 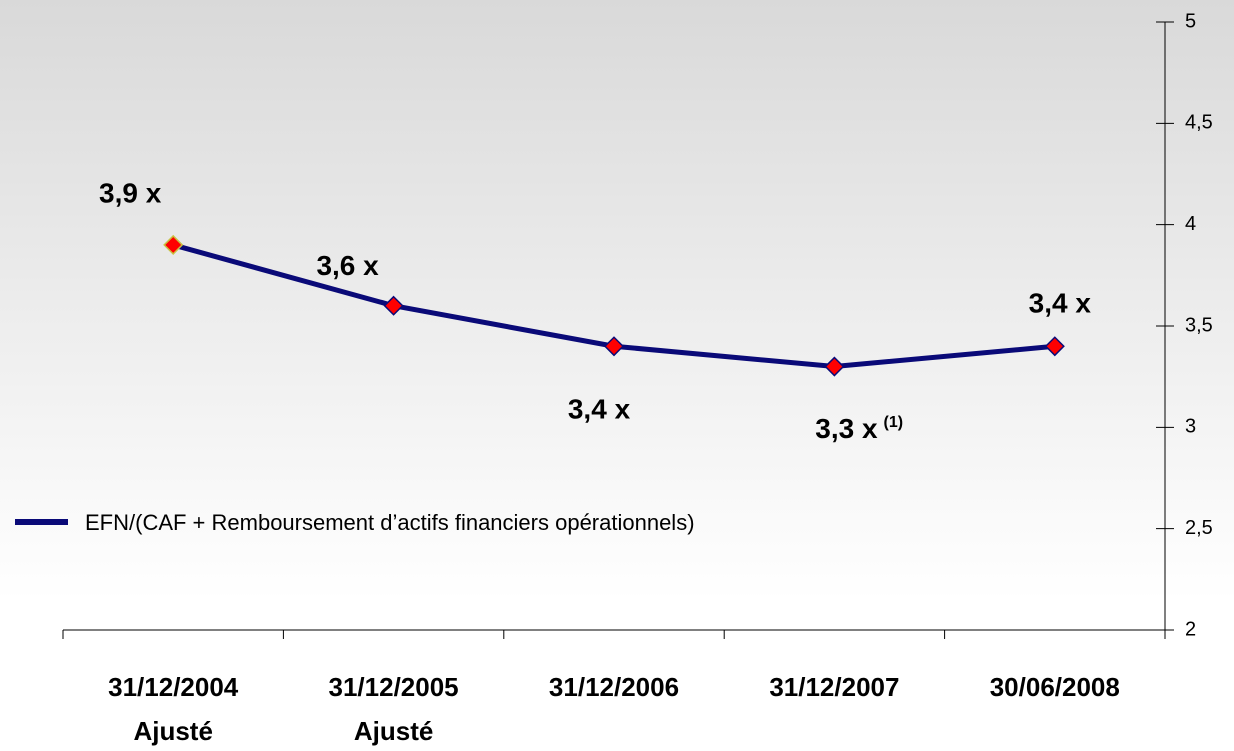 I want to click on x-tick-label: 30/06/2008, so click(x=1055, y=687).